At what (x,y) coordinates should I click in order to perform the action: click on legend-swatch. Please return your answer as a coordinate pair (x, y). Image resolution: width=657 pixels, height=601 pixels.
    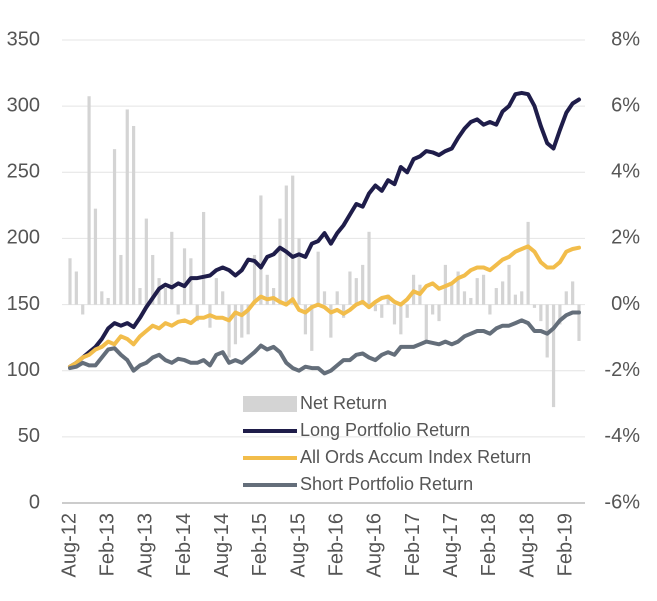
    Looking at the image, I should click on (270, 404).